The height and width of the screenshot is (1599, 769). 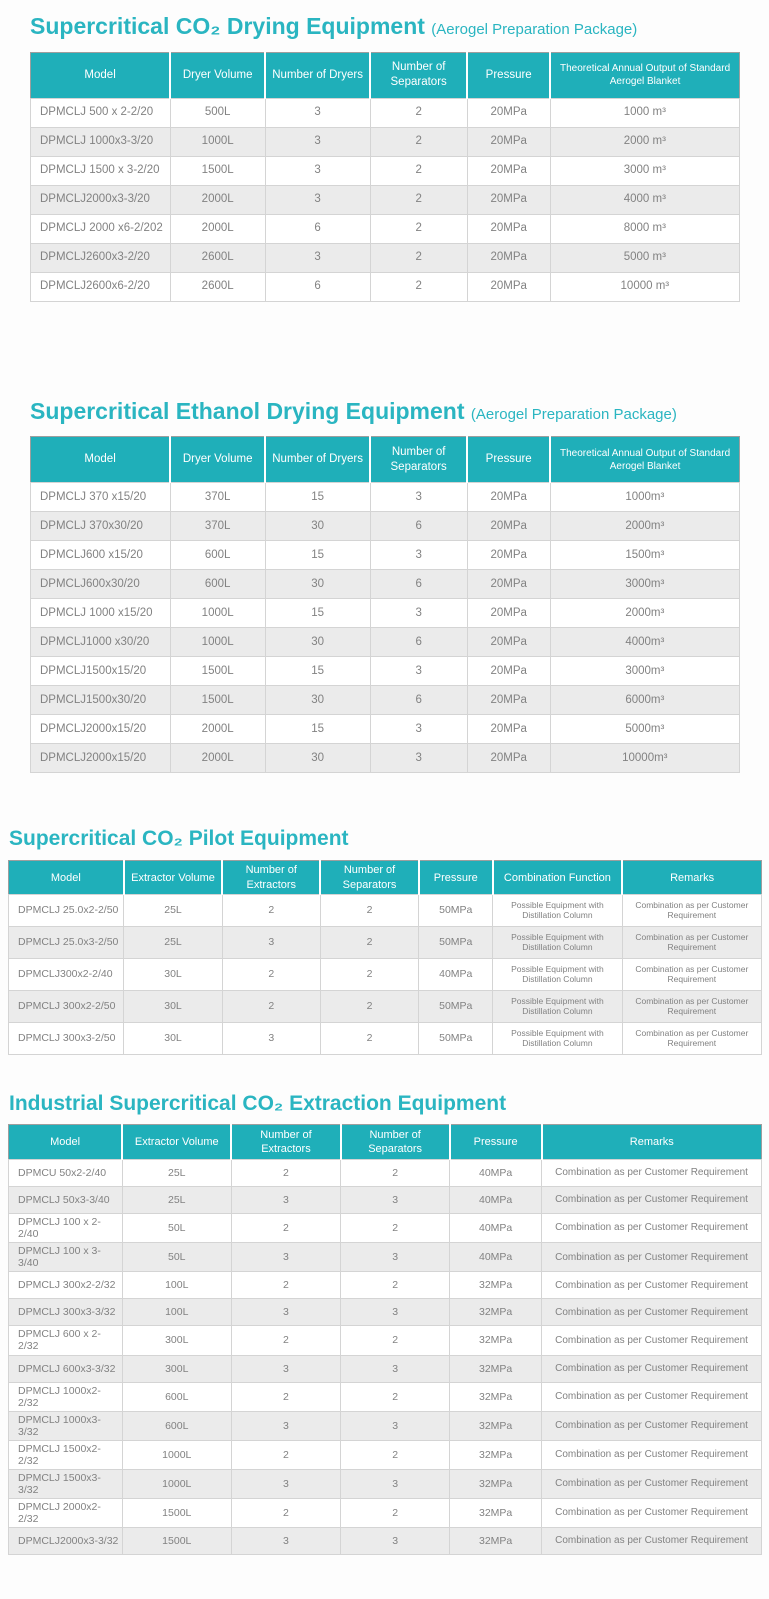 What do you see at coordinates (217, 286) in the screenshot?
I see `table-cell: 2600L` at bounding box center [217, 286].